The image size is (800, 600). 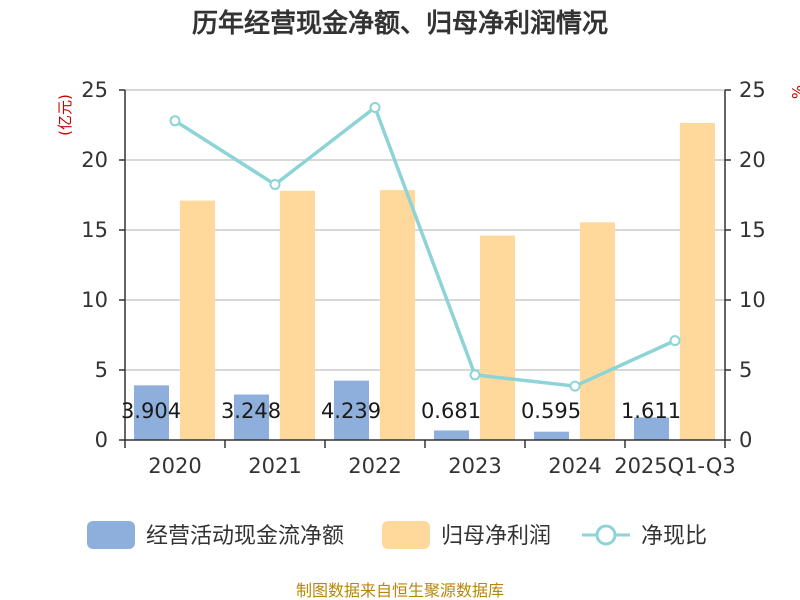 I want to click on x-tick-label: 2022, so click(x=374, y=466).